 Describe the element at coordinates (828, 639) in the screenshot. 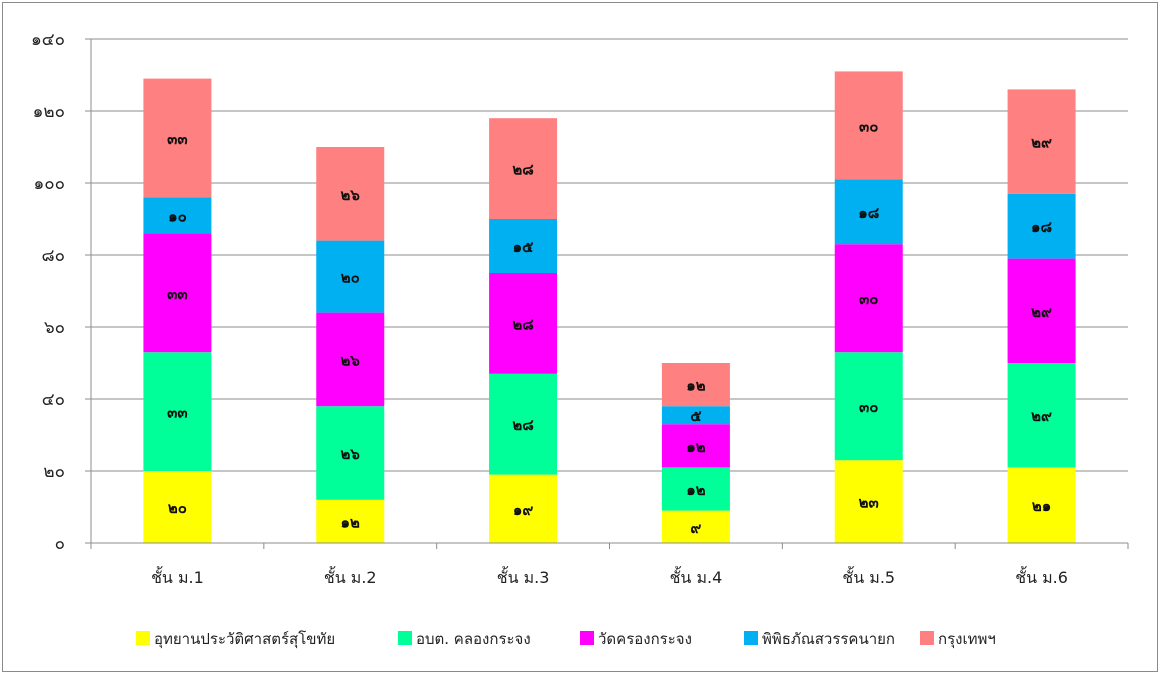

I see `legend-label: พิพิธภัณสวรรคนายก` at that location.